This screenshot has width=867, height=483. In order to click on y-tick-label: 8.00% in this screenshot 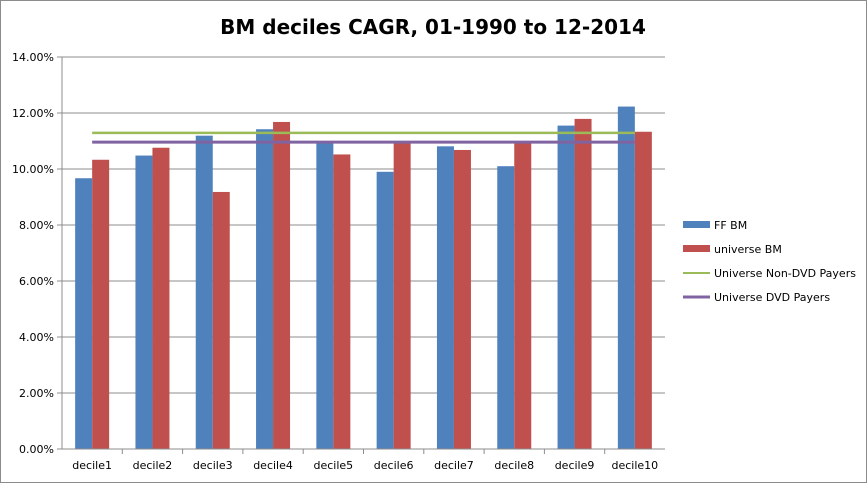, I will do `click(36, 225)`.